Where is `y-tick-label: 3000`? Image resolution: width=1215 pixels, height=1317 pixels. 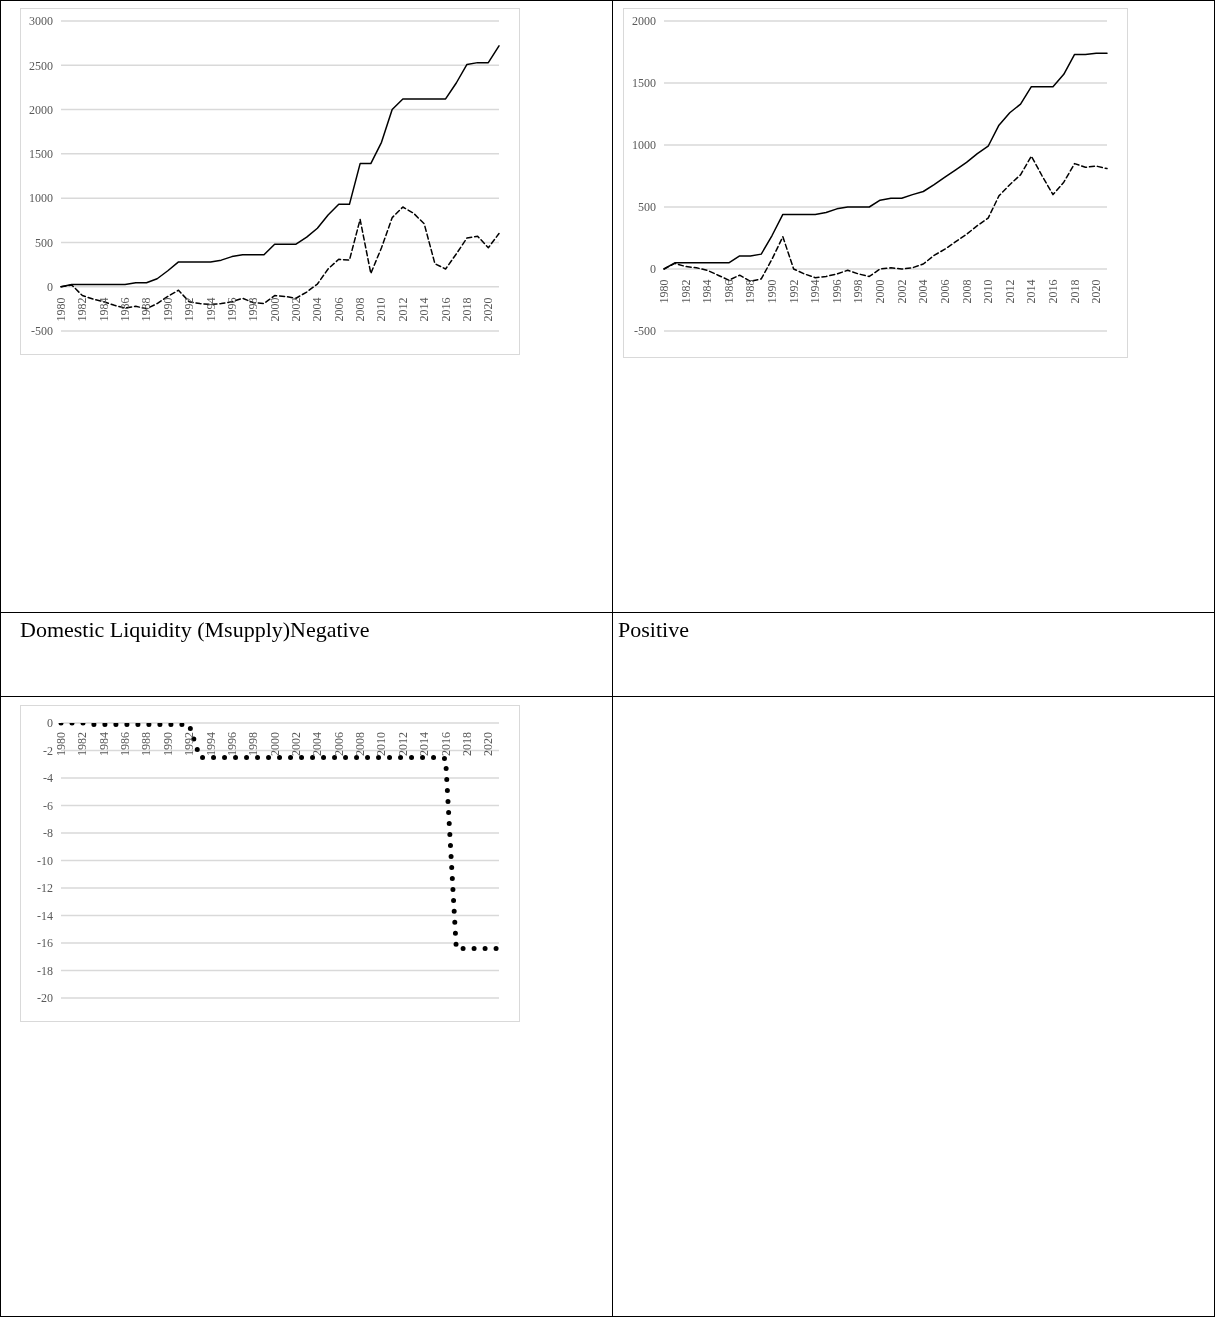 y-tick-label: 3000 is located at coordinates (41, 21).